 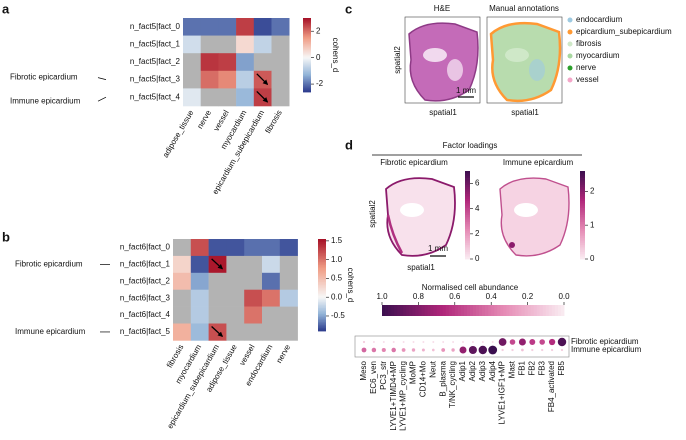 What do you see at coordinates (155, 79) in the screenshot?
I see `row-label: n_fact5|fact_3` at bounding box center [155, 79].